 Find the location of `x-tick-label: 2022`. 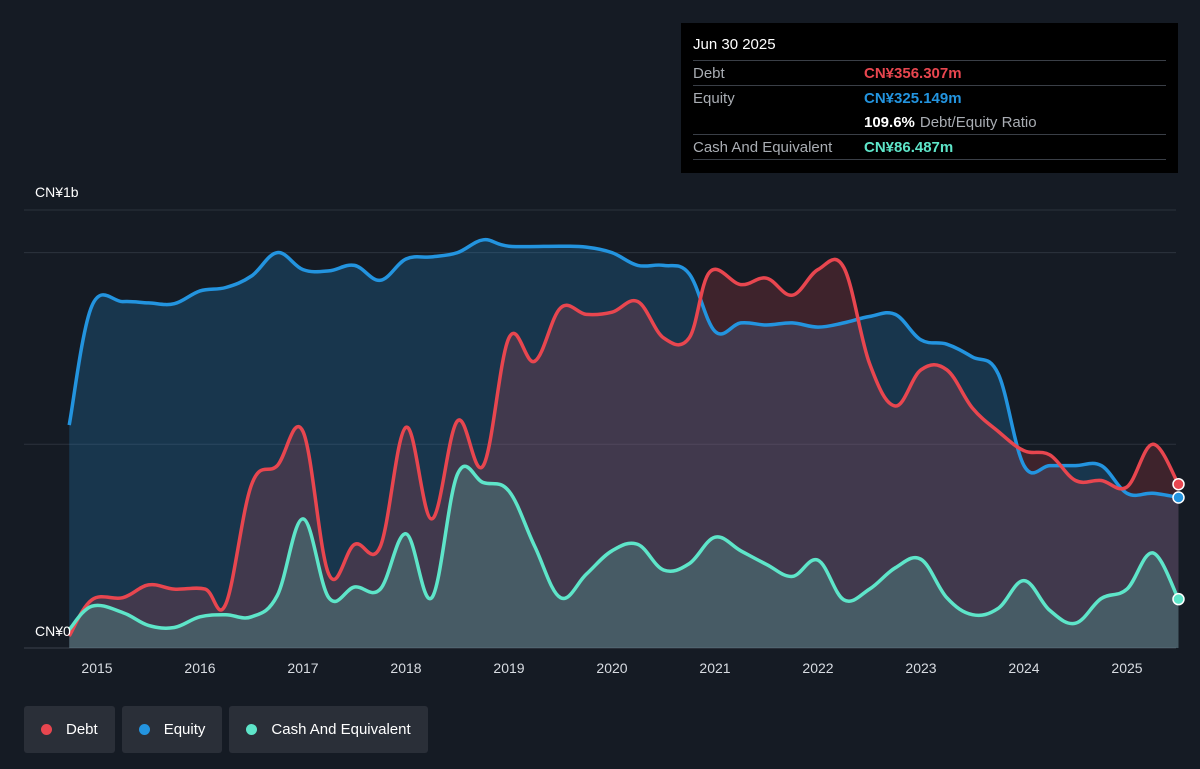

x-tick-label: 2022 is located at coordinates (817, 668).